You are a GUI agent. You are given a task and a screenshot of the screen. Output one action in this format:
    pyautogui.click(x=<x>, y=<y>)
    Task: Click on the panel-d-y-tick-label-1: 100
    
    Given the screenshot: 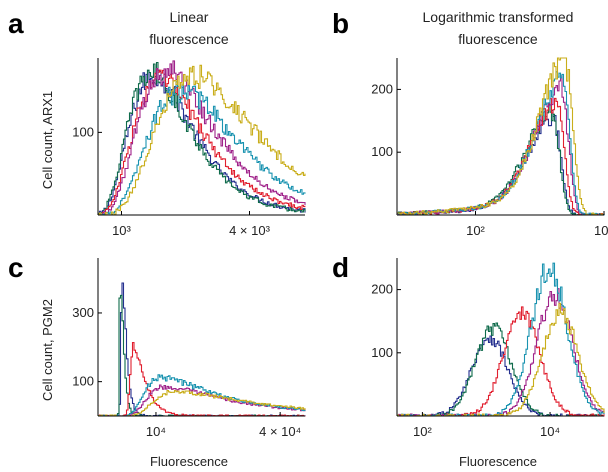 What is the action you would take?
    pyautogui.click(x=382, y=352)
    